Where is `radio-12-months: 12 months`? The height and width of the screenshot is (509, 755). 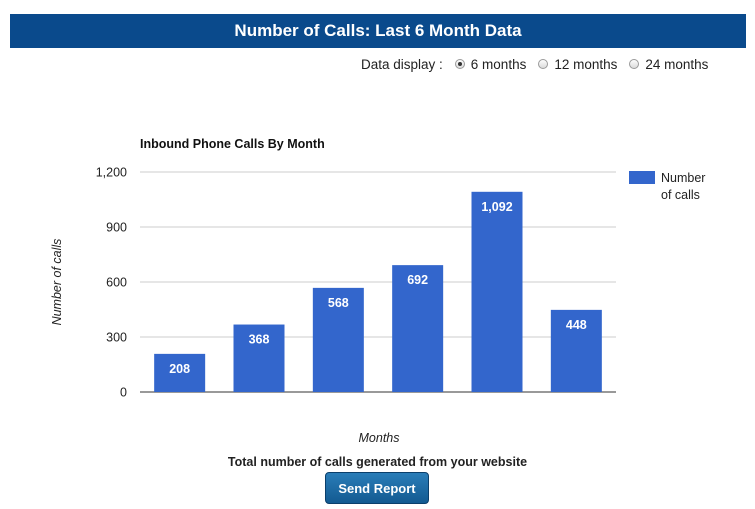
radio-12-months: 12 months is located at coordinates (577, 64).